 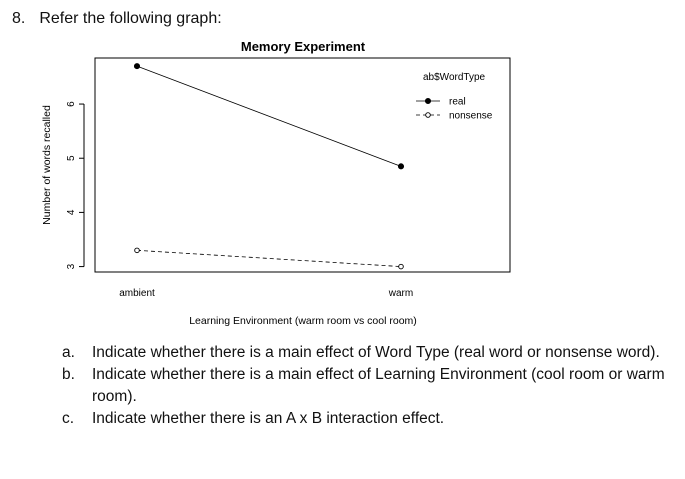 What do you see at coordinates (303, 46) in the screenshot?
I see `chart-title: Memory Experiment` at bounding box center [303, 46].